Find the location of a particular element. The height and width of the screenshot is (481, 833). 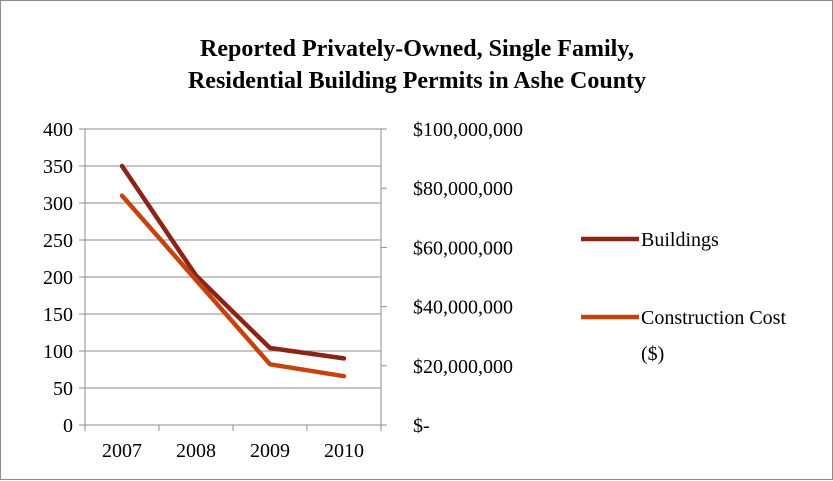

left-axis-tick-label: 150 is located at coordinates (58, 315).